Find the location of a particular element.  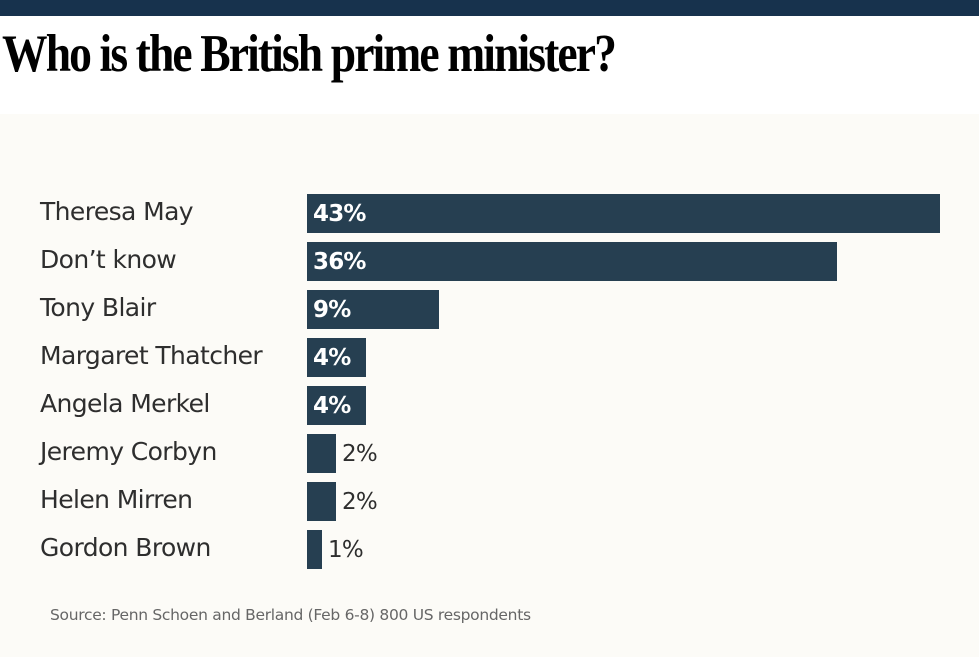

category-label: Jeremy Corbyn is located at coordinates (128, 451).